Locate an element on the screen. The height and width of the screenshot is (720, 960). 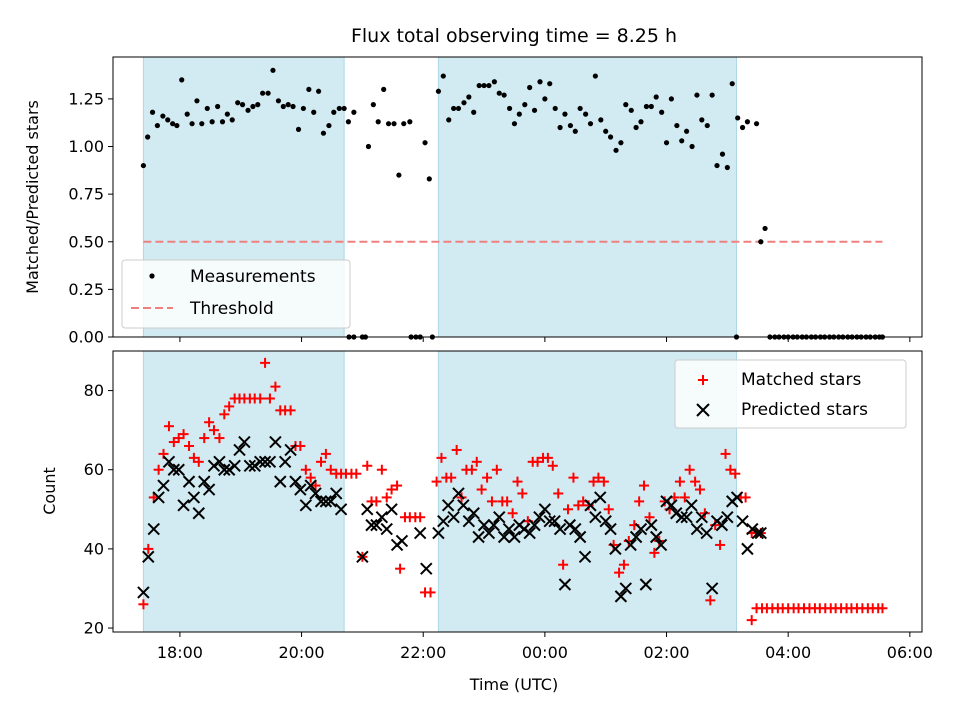
x-tick-label: 00:00 is located at coordinates (545, 652).